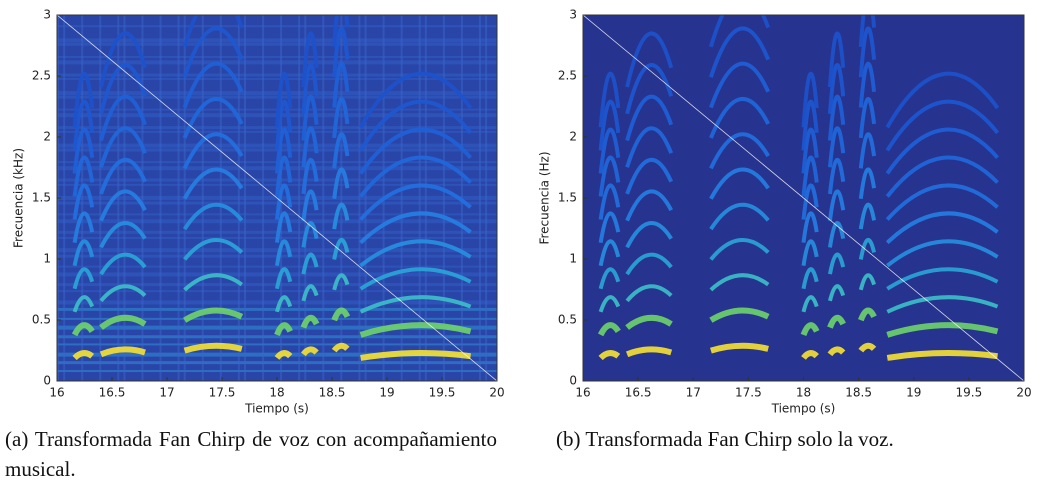 The width and height of the screenshot is (1042, 492). What do you see at coordinates (276, 393) in the screenshot?
I see `x-tick-label: 18` at bounding box center [276, 393].